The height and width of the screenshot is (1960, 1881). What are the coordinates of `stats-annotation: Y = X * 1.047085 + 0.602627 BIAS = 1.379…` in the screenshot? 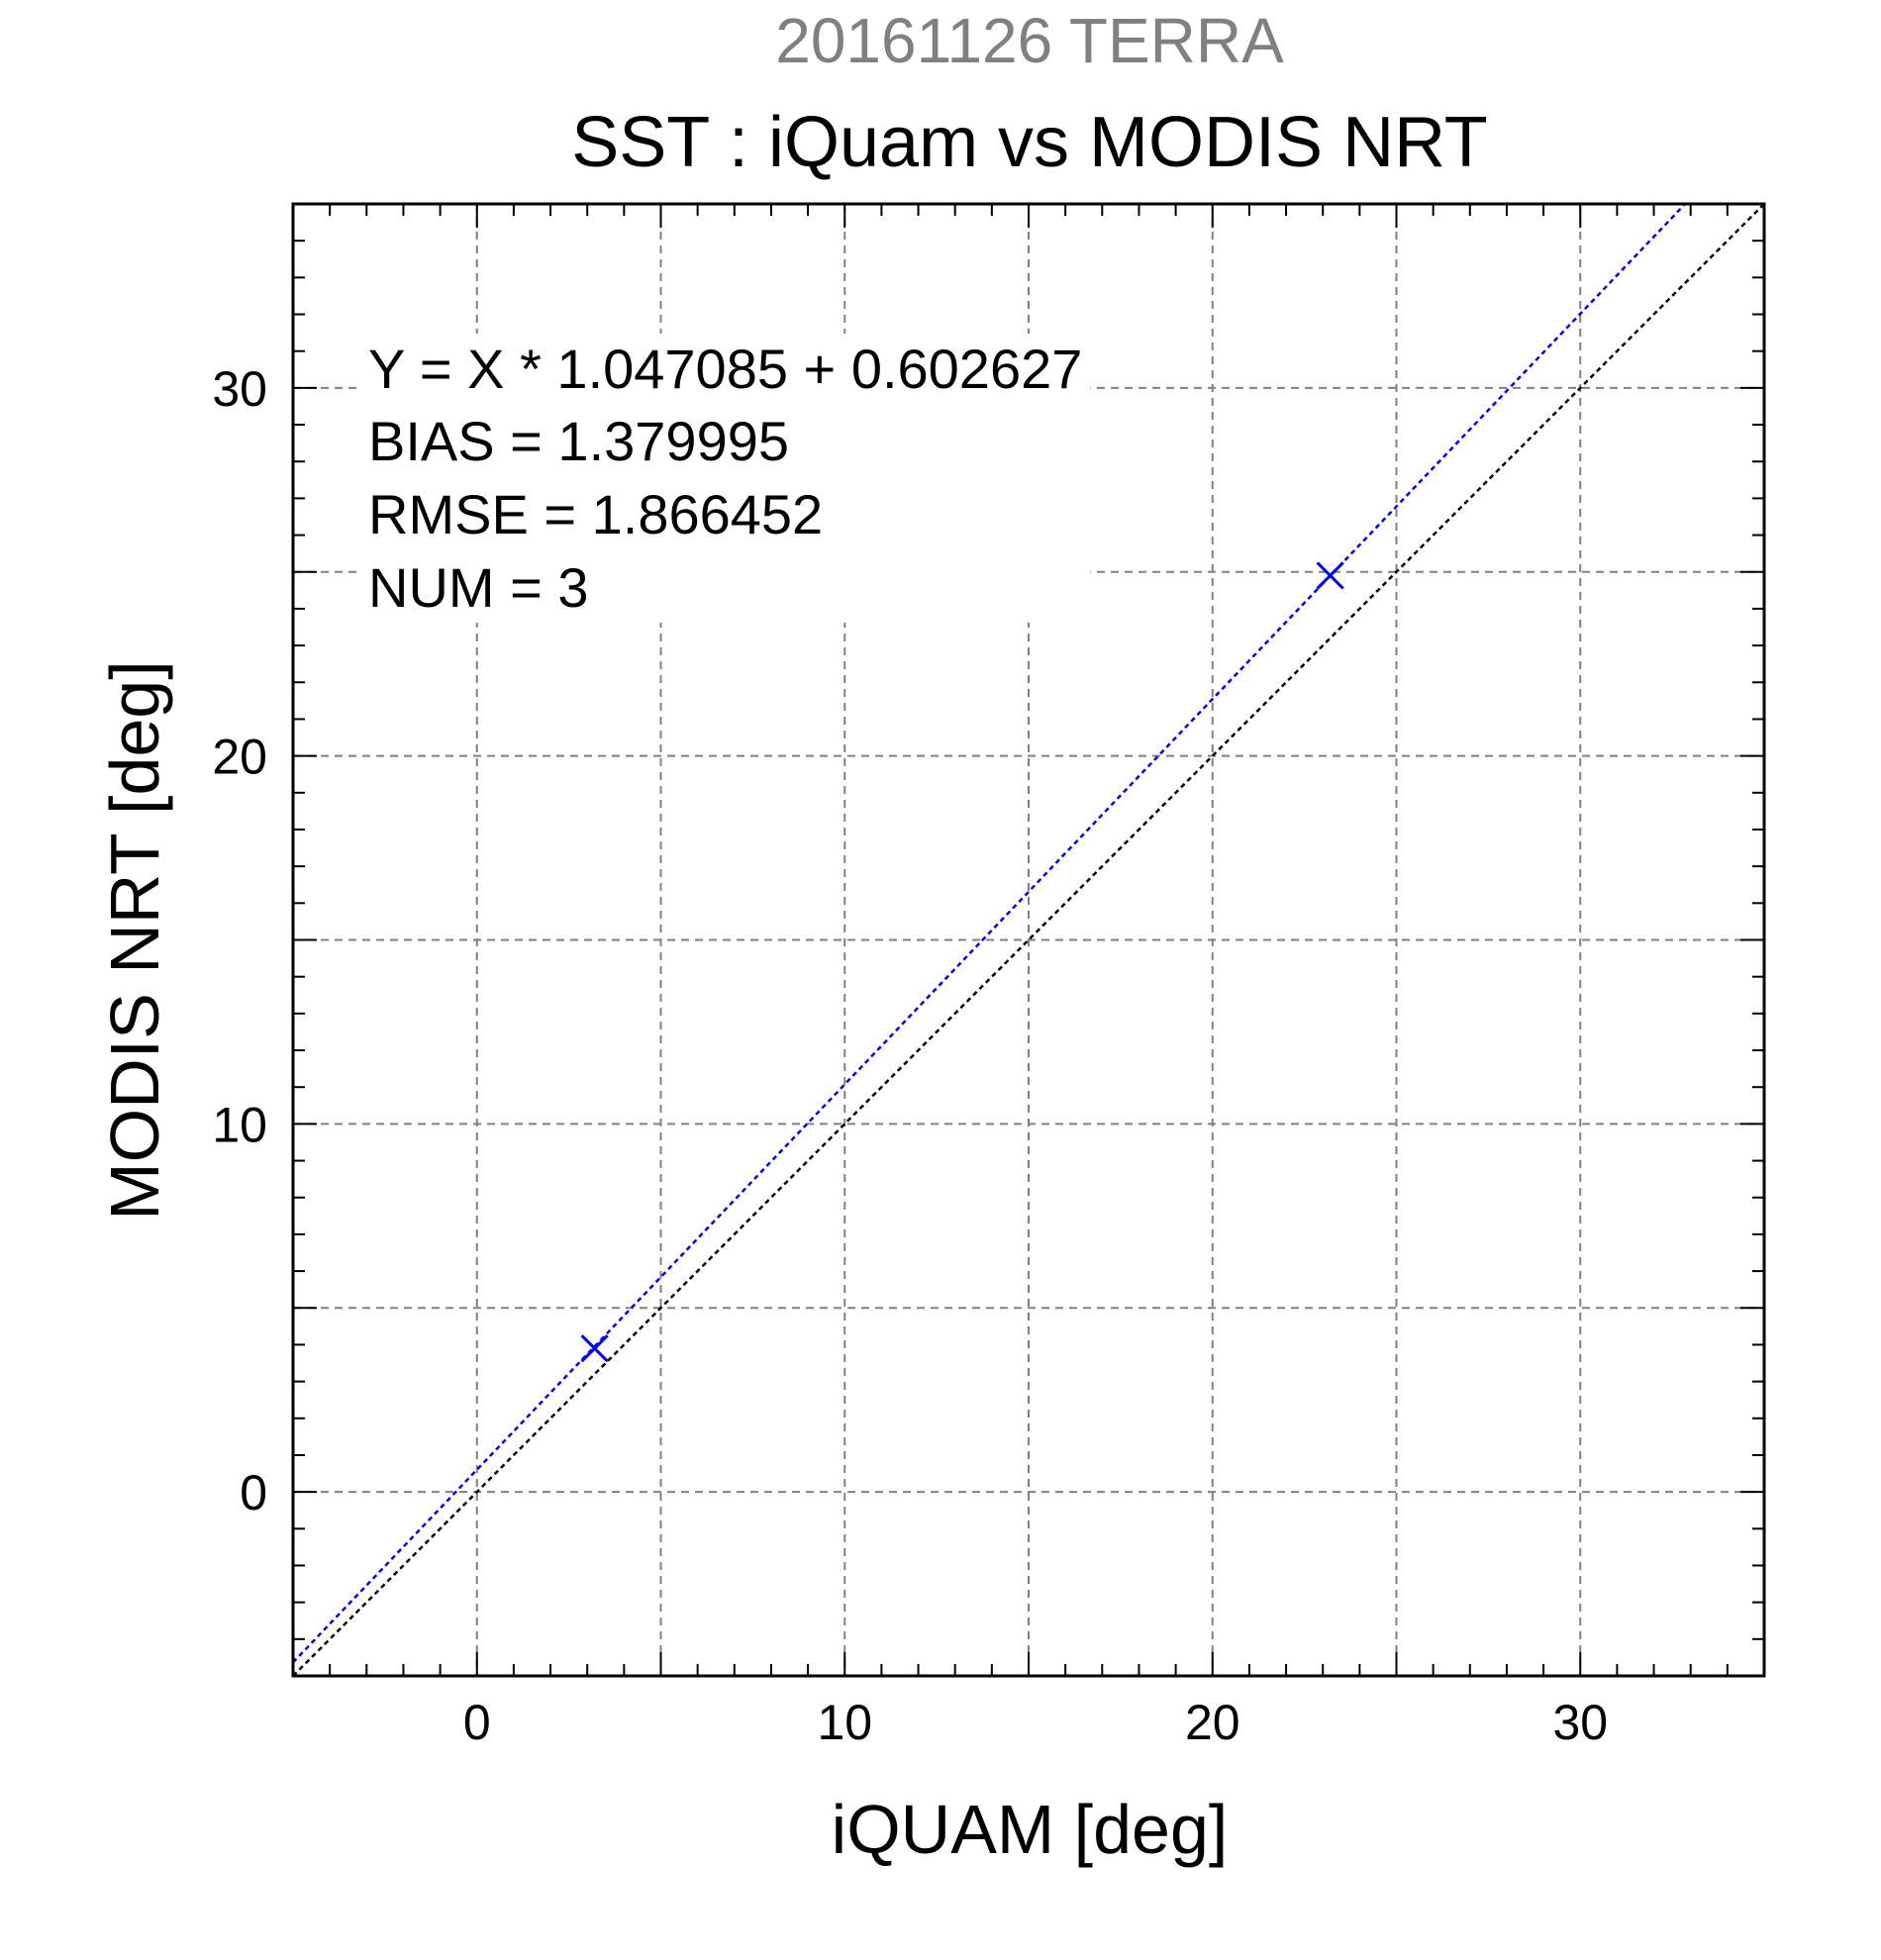 It's located at (726, 478).